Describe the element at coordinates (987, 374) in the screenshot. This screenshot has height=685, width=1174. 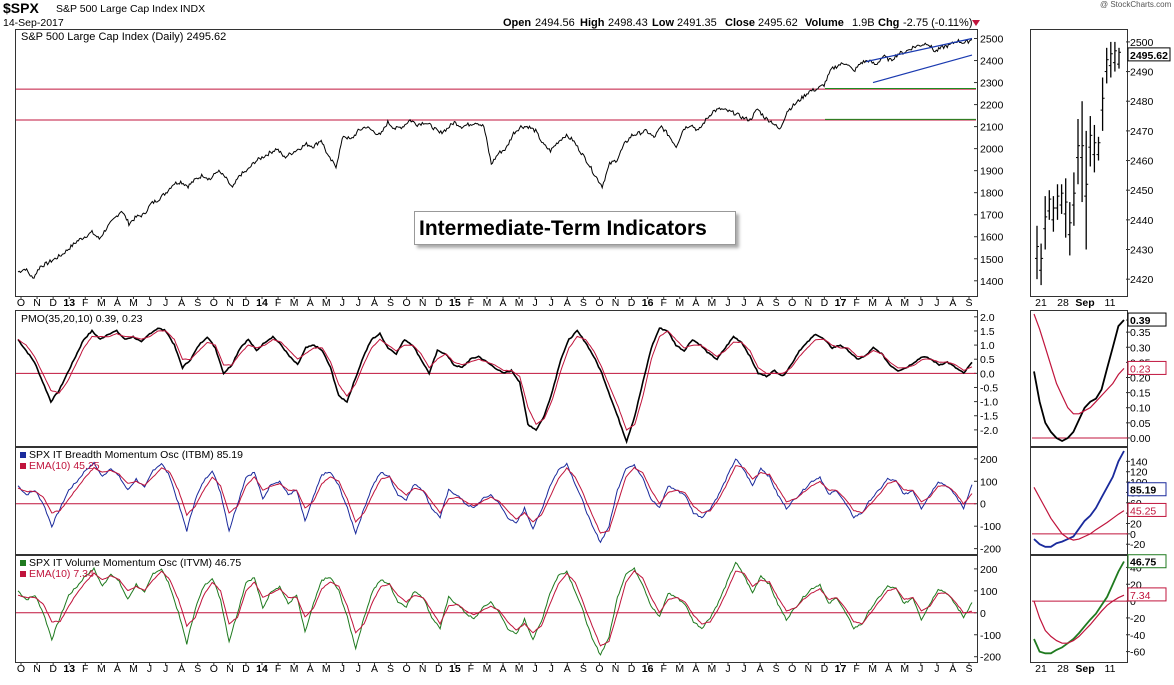
I see `pmo-tick-label: 0.0` at that location.